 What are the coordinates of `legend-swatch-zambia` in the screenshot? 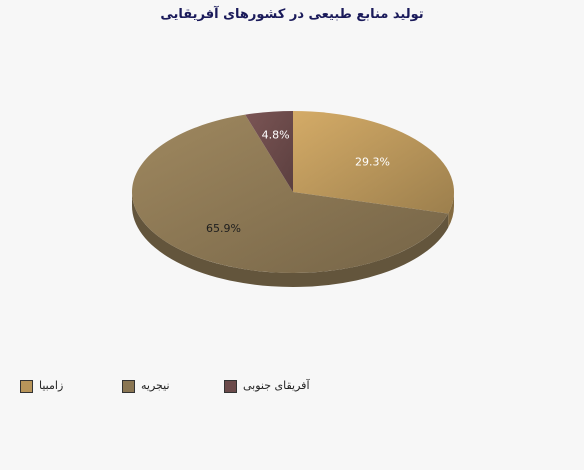 It's located at (26, 386).